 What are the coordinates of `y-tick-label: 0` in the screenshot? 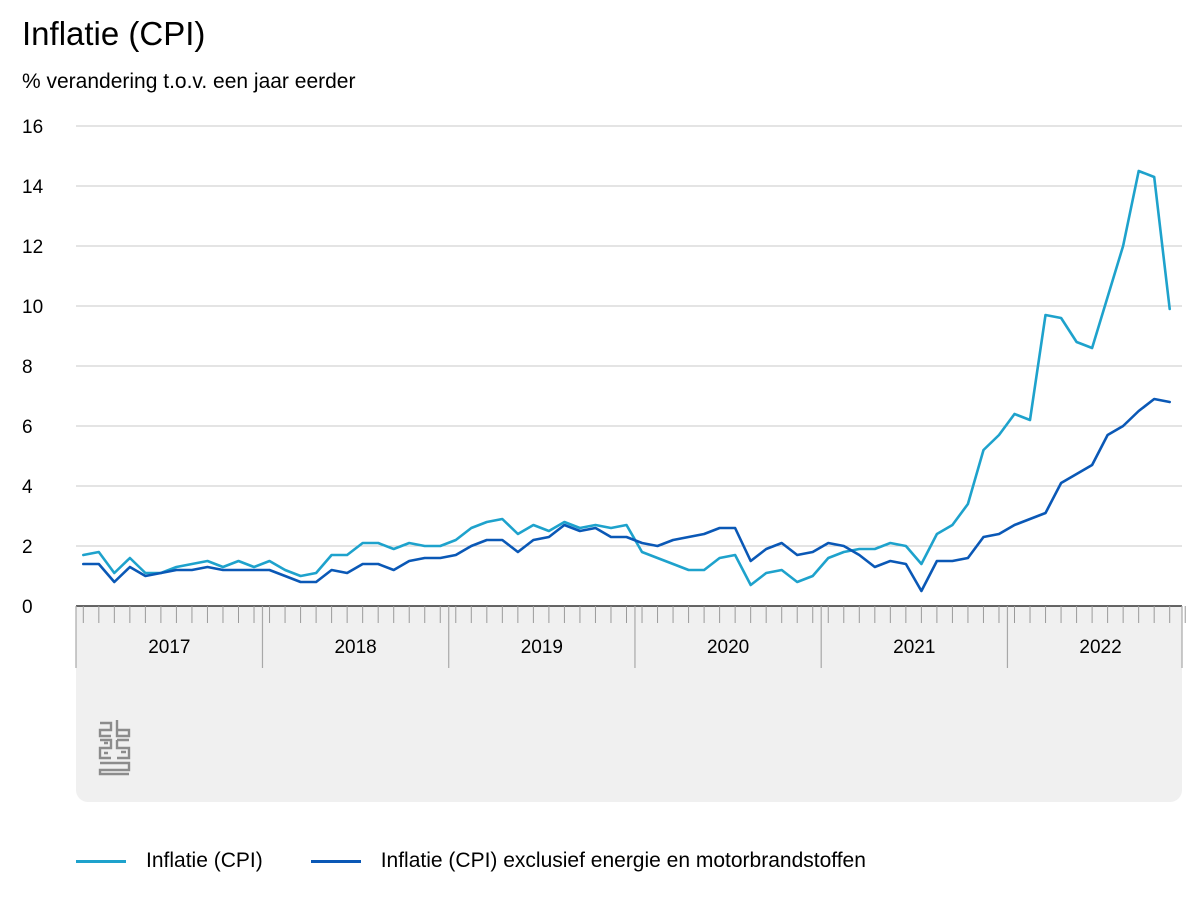 It's located at (27, 607).